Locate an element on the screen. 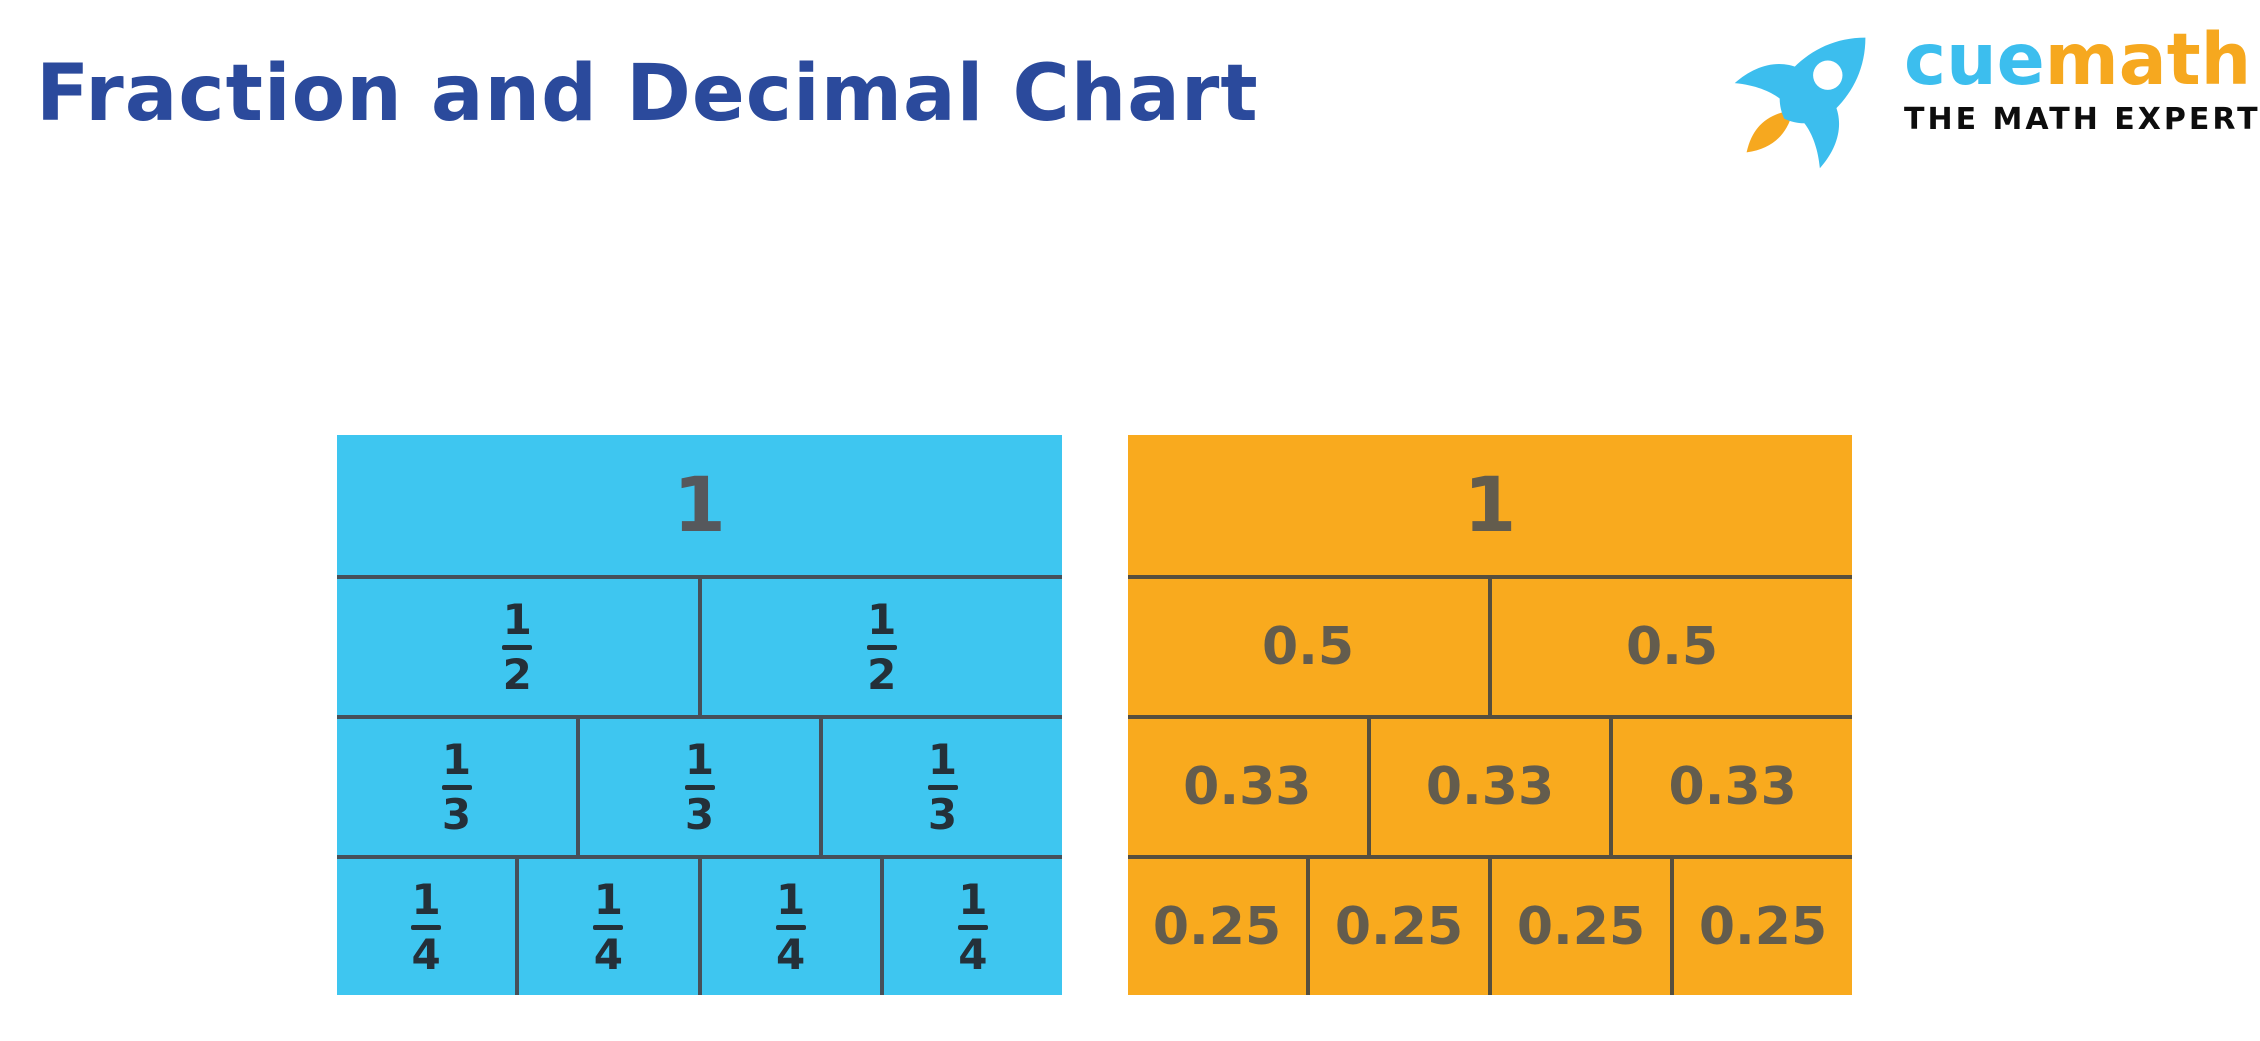  brand-tagline: THE MATH EXPERT is located at coordinates (2082, 119).